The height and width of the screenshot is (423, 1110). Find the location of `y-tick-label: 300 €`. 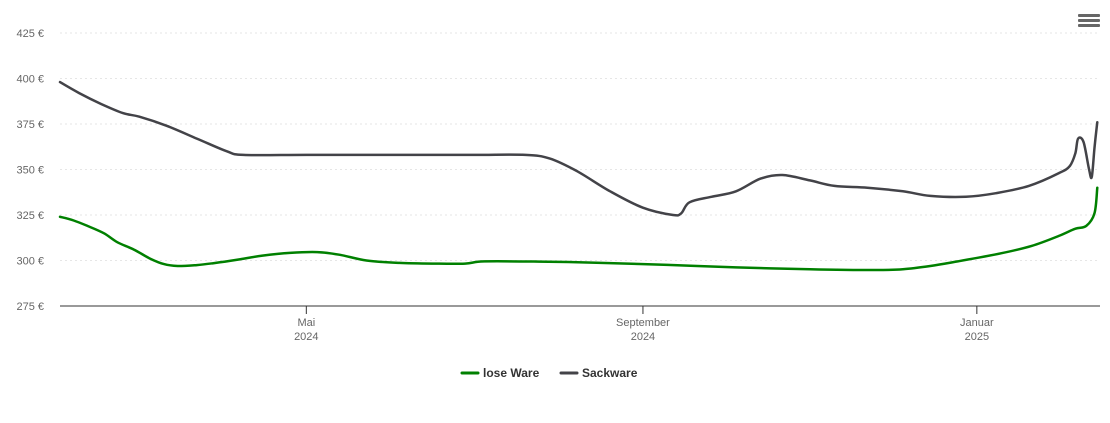

y-tick-label: 300 € is located at coordinates (30, 262).